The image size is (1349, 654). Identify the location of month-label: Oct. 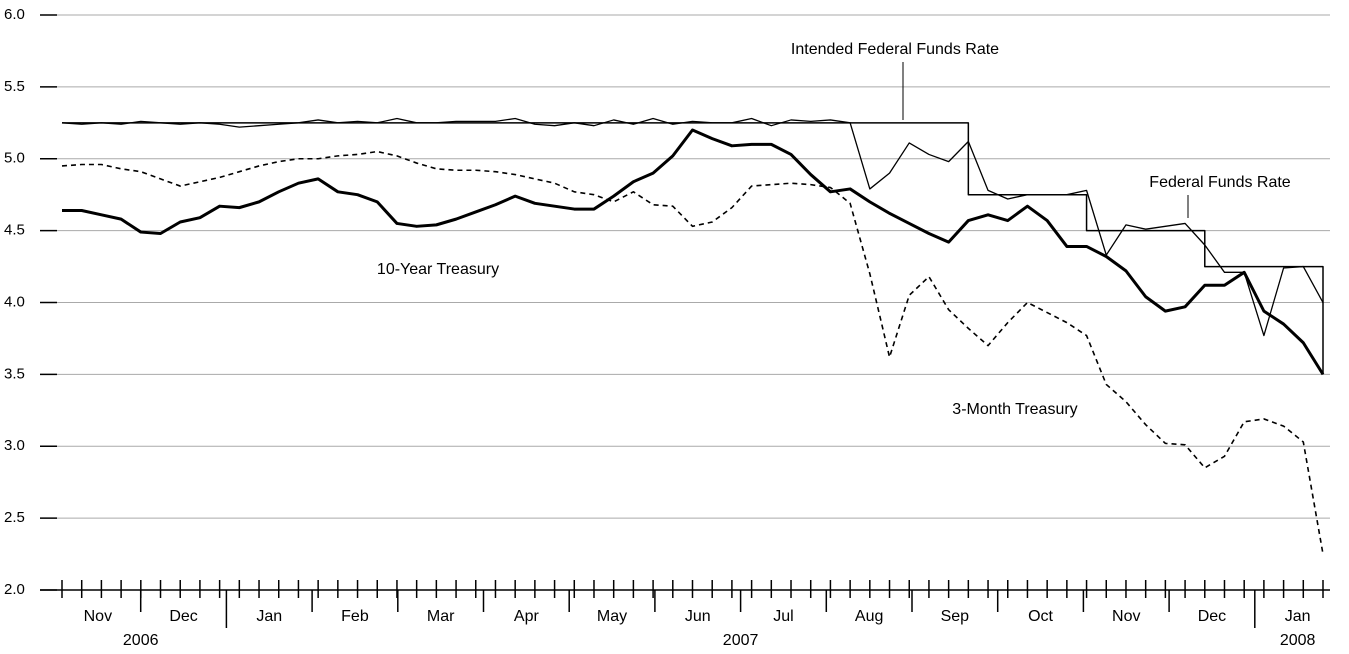
(1040, 616).